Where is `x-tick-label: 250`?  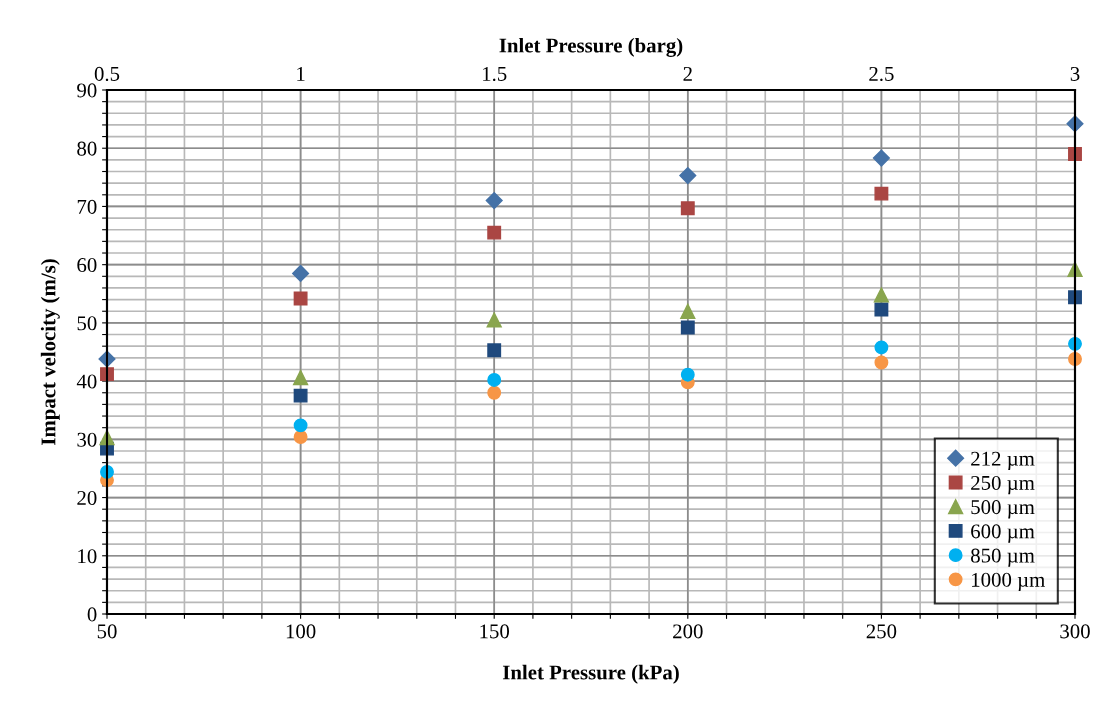
x-tick-label: 250 is located at coordinates (881, 631).